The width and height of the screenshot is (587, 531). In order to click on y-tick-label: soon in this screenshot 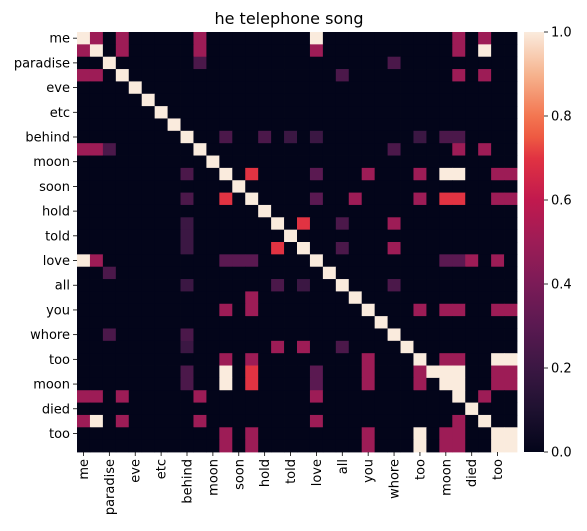, I will do `click(54, 187)`.